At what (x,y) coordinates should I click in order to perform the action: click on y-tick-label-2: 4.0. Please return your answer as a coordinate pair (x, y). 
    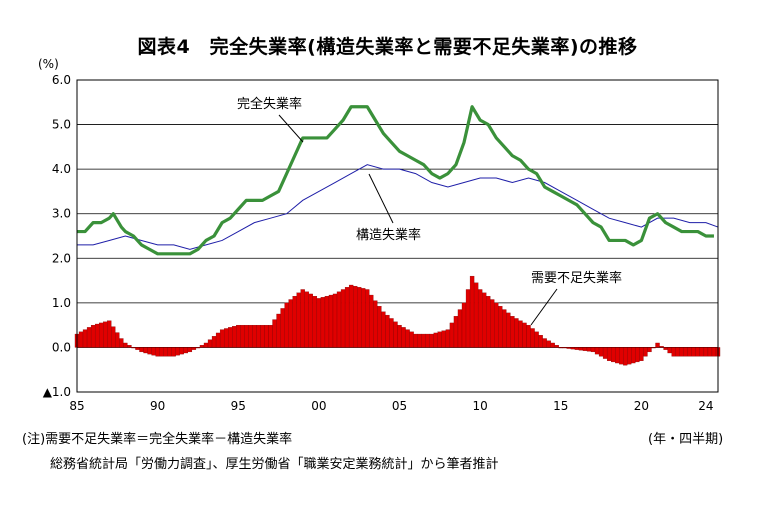
    Looking at the image, I should click on (61, 169).